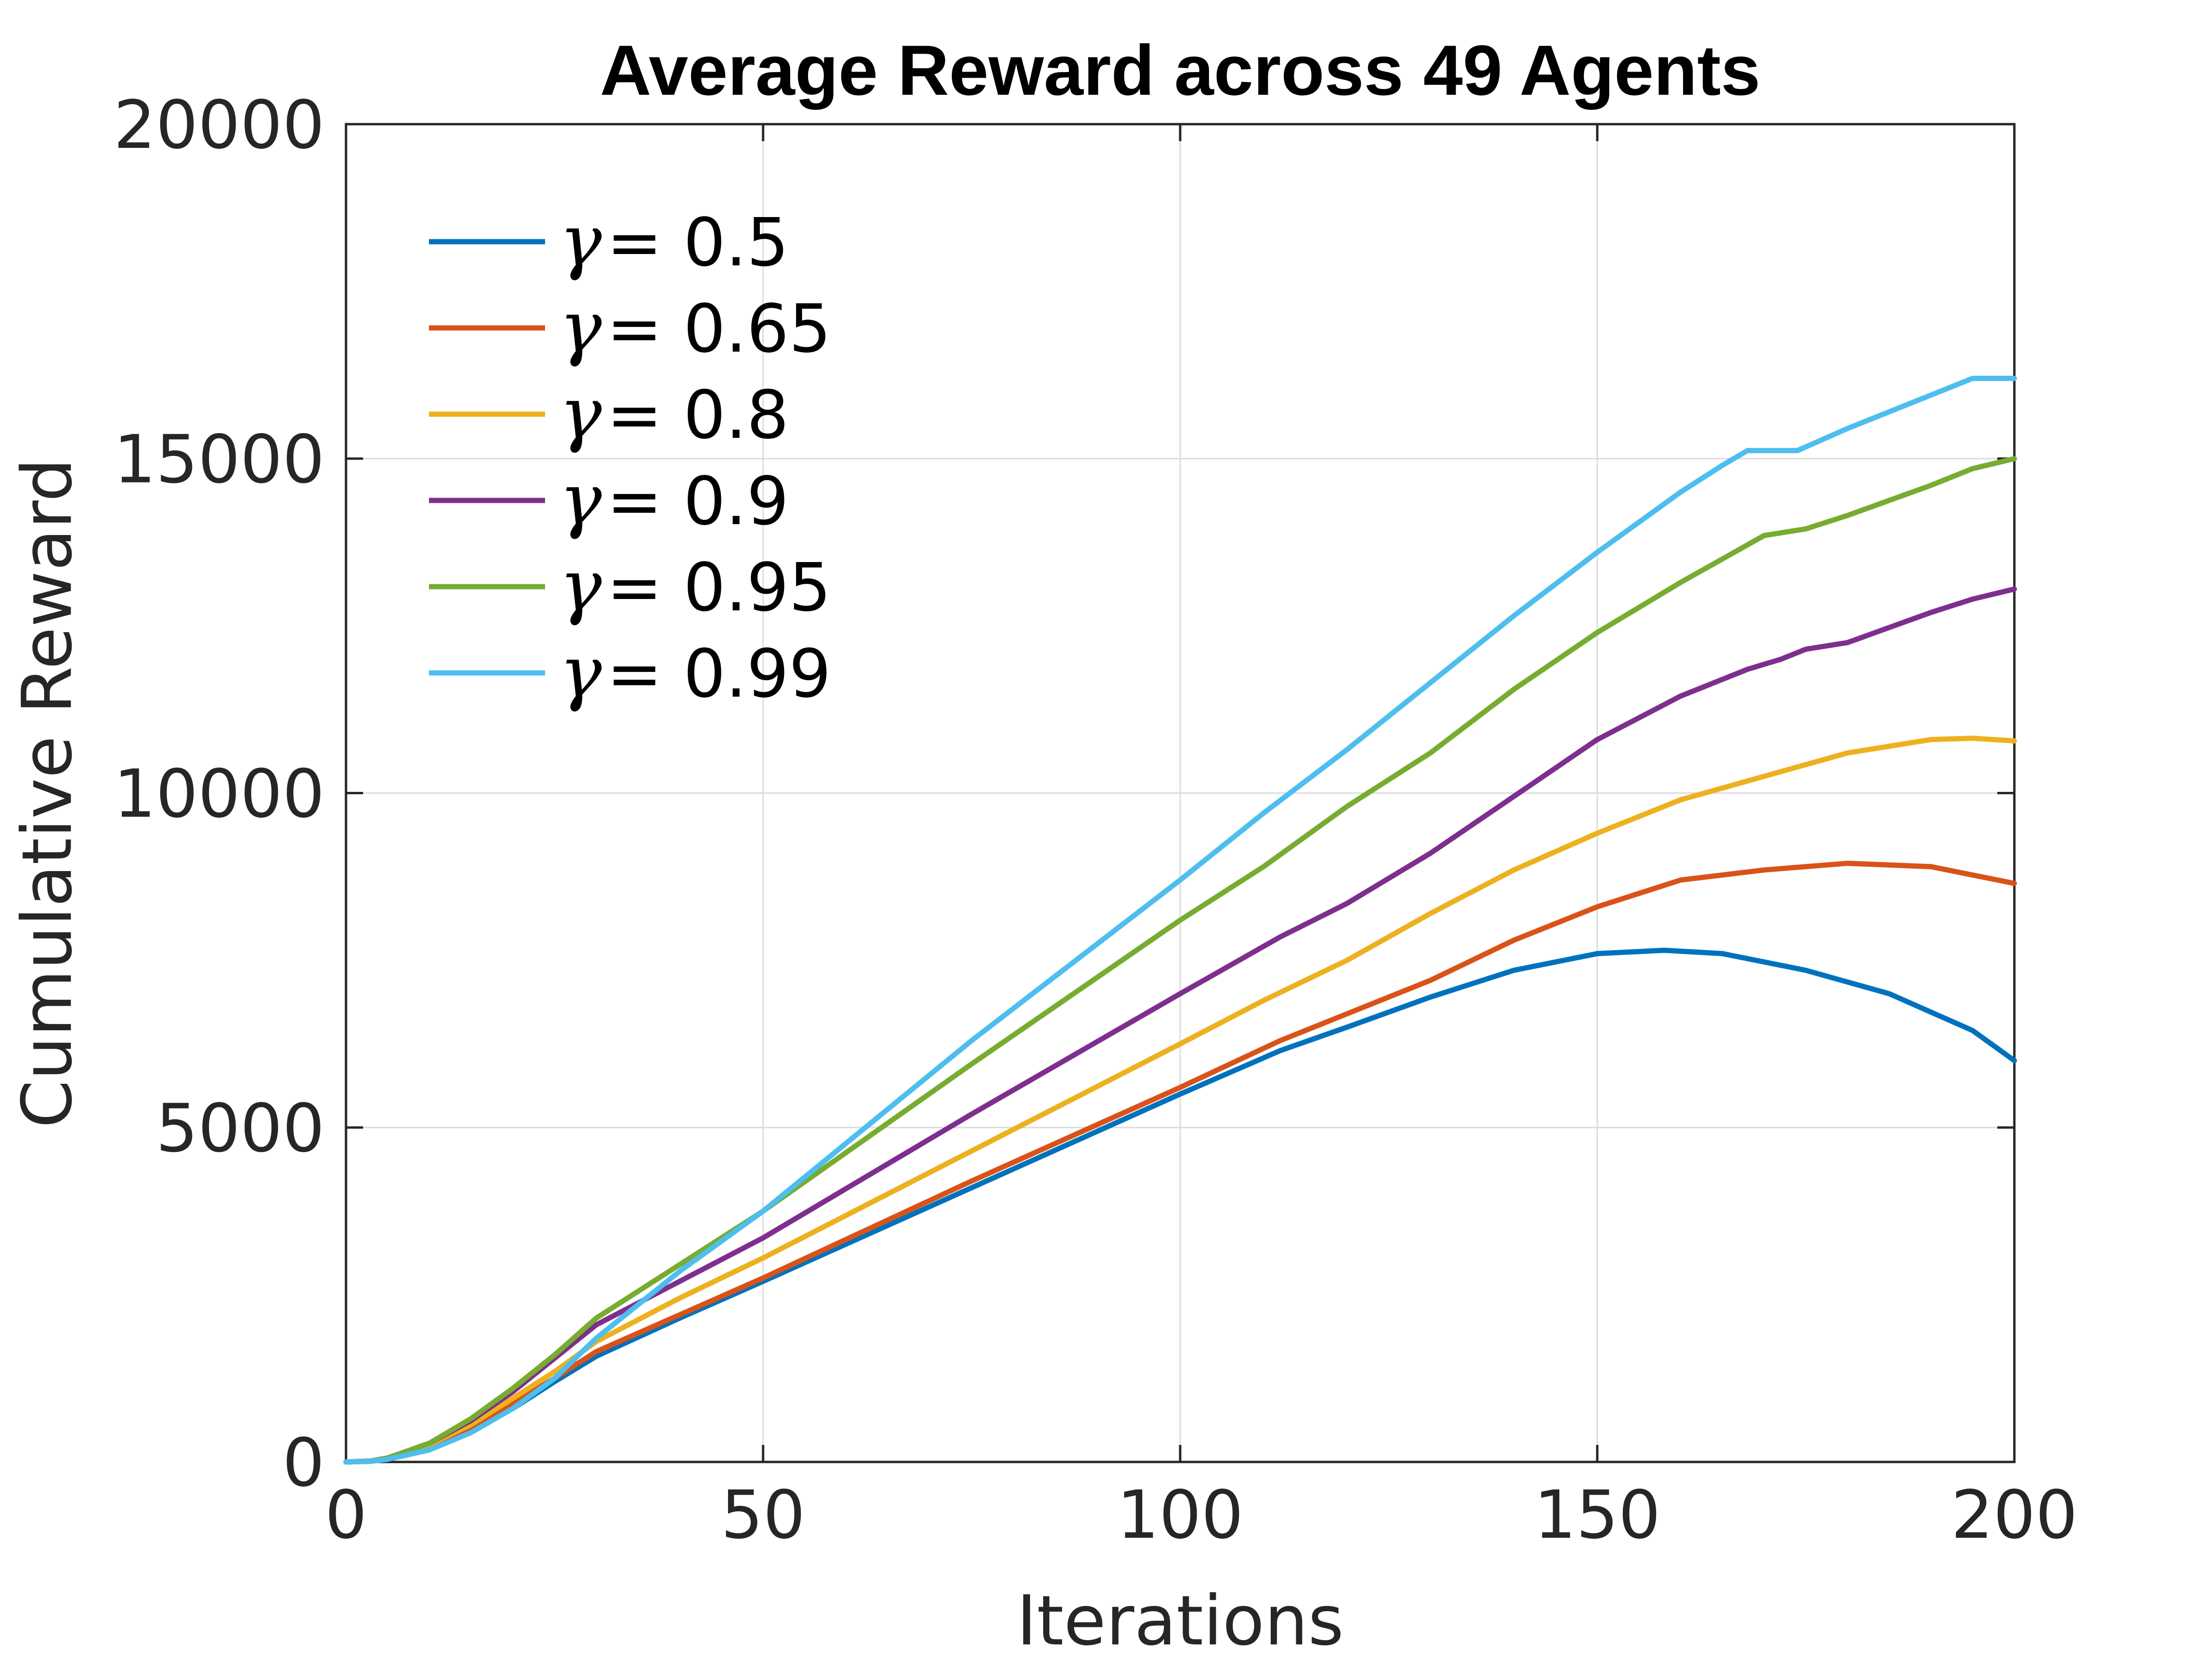  What do you see at coordinates (303, 1464) in the screenshot?
I see `y-tick-label: 0` at bounding box center [303, 1464].